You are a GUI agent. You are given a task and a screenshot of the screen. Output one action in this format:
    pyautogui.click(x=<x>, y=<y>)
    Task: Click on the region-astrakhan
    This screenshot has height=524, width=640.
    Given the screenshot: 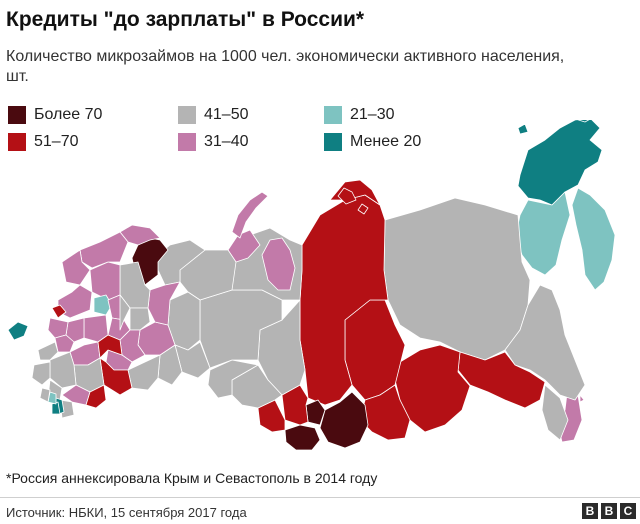 What is the action you would take?
    pyautogui.click(x=96, y=396)
    